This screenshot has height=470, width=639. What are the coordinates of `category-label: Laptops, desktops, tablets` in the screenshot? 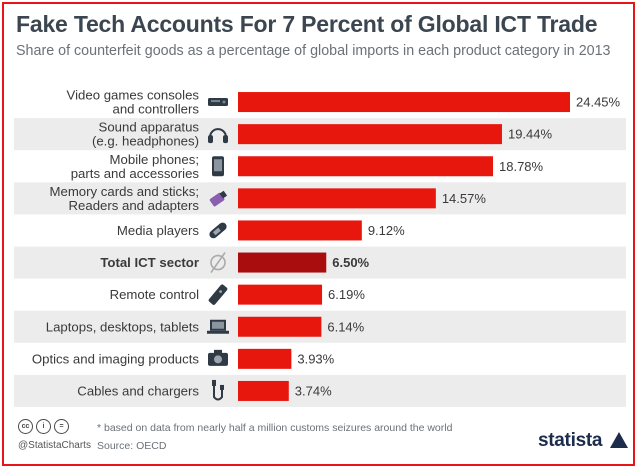 It's located at (123, 326).